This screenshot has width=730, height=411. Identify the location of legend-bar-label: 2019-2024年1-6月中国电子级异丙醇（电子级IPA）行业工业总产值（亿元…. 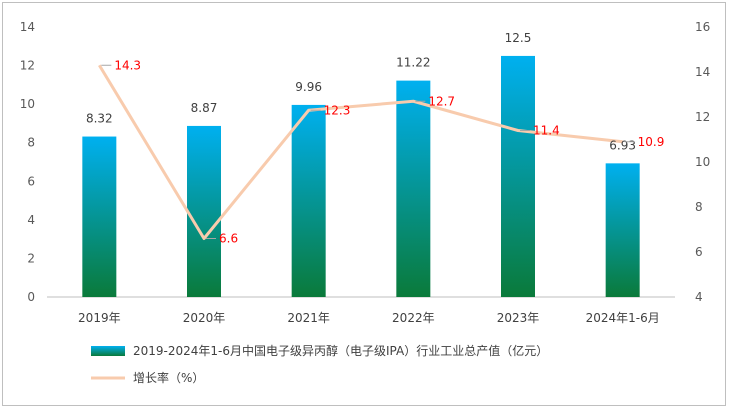
(340, 350).